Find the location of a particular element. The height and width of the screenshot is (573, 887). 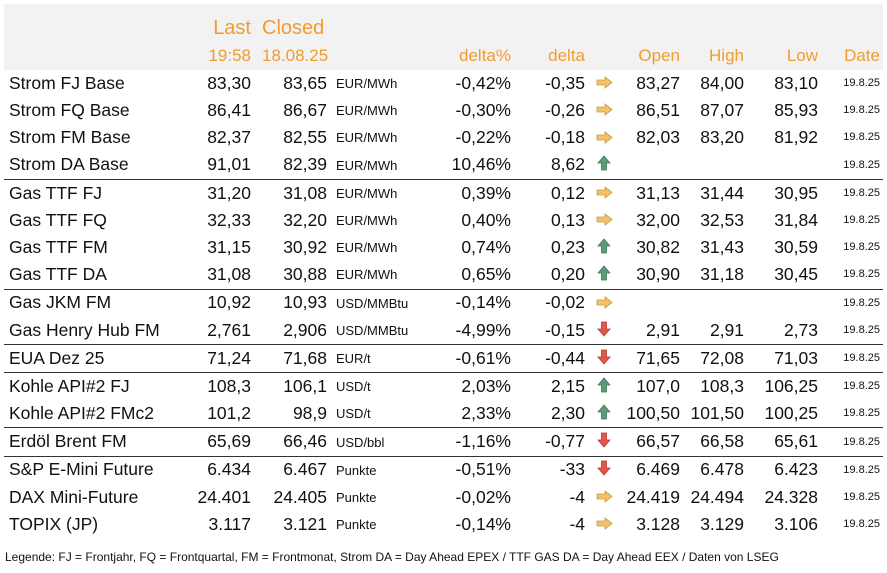

cell-closed: 106,1 is located at coordinates (292, 386).